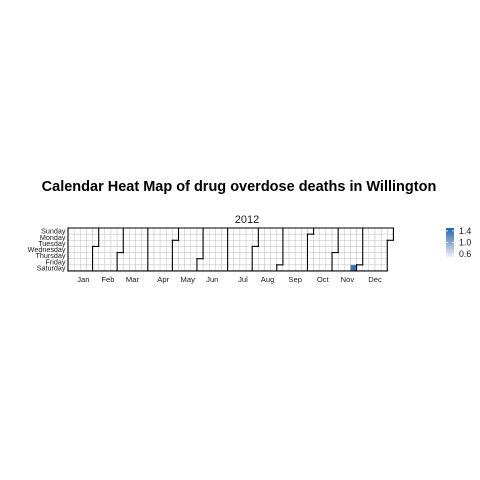  What do you see at coordinates (295, 279) in the screenshot?
I see `month-label: Sep` at bounding box center [295, 279].